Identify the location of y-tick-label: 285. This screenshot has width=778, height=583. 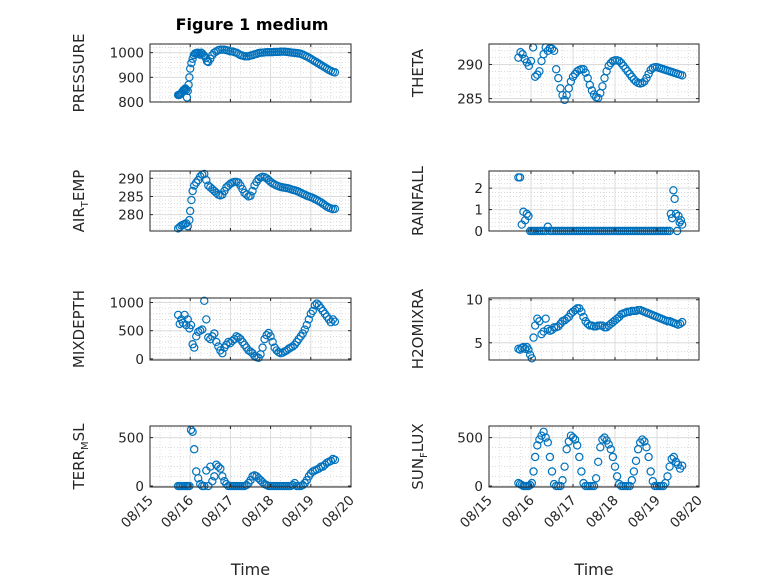
(131, 197).